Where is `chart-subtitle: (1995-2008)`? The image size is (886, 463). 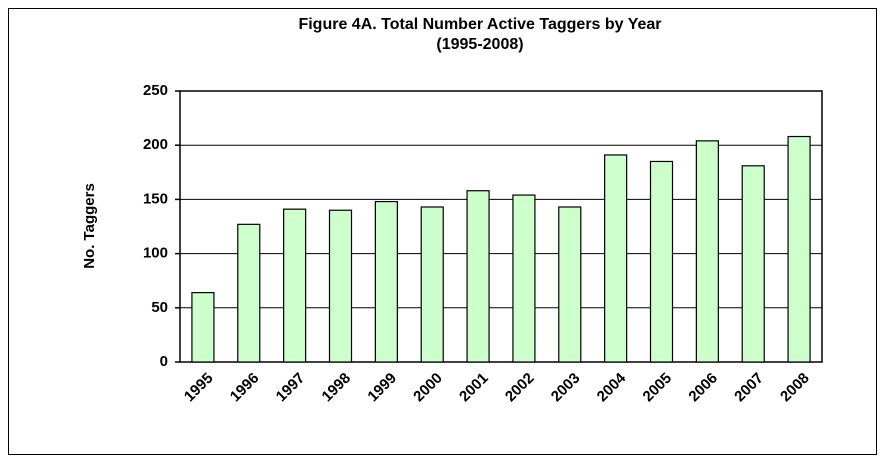
chart-subtitle: (1995-2008) is located at coordinates (479, 44).